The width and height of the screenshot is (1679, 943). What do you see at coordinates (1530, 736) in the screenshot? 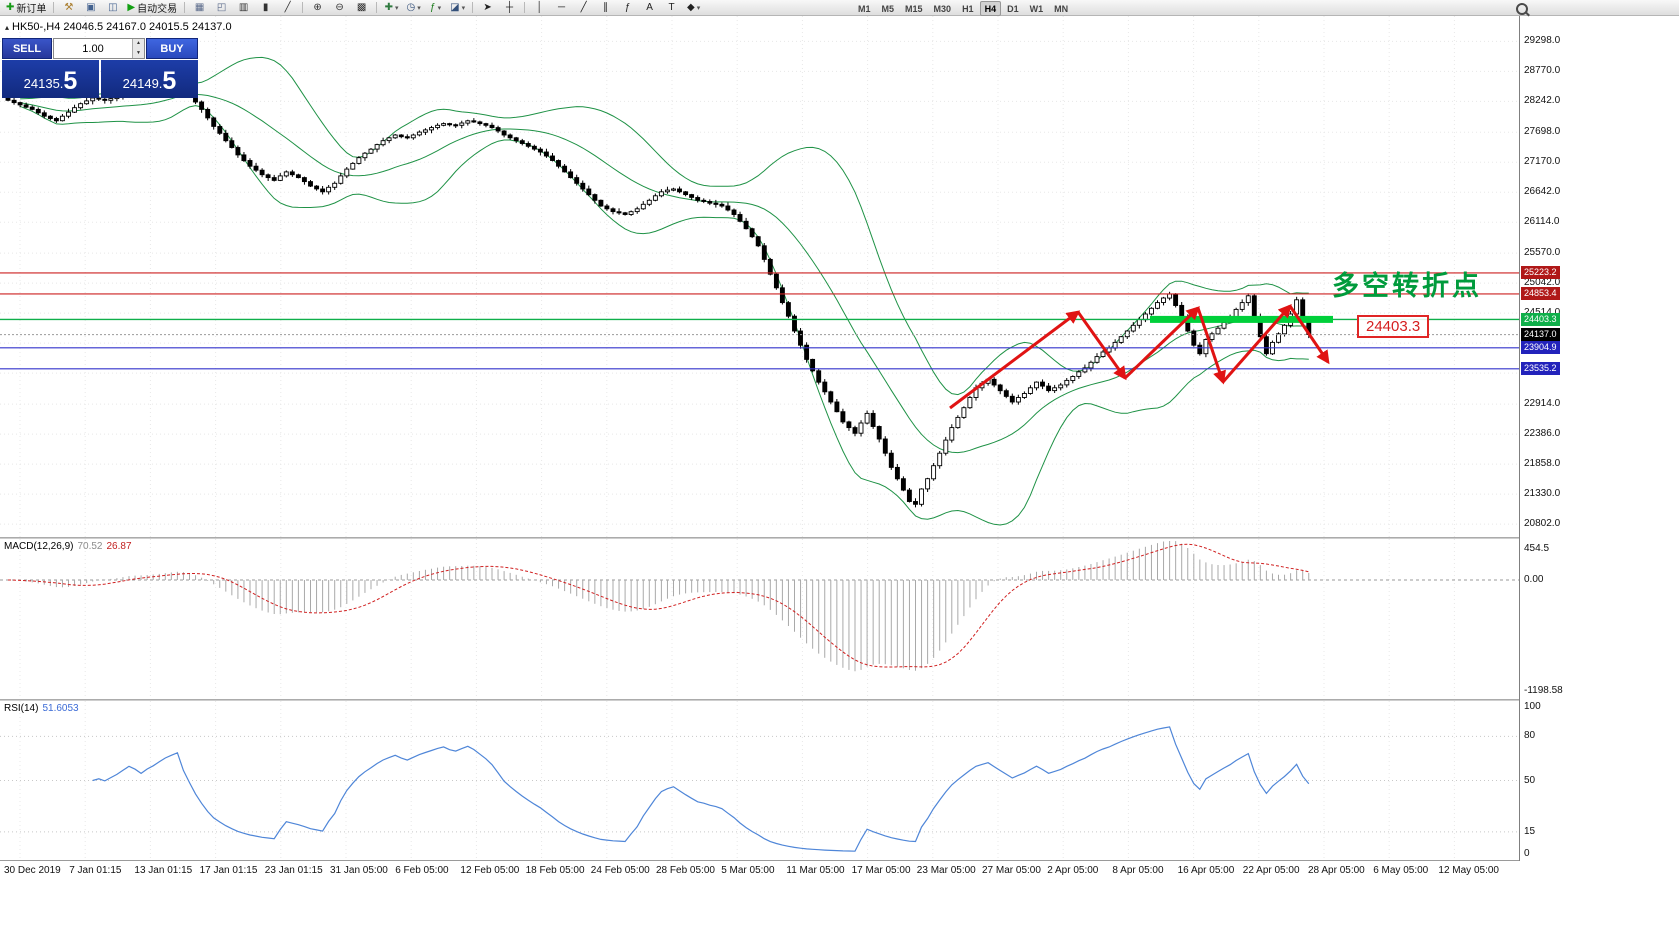
I see `rsi-scale-label: 80` at bounding box center [1530, 736].